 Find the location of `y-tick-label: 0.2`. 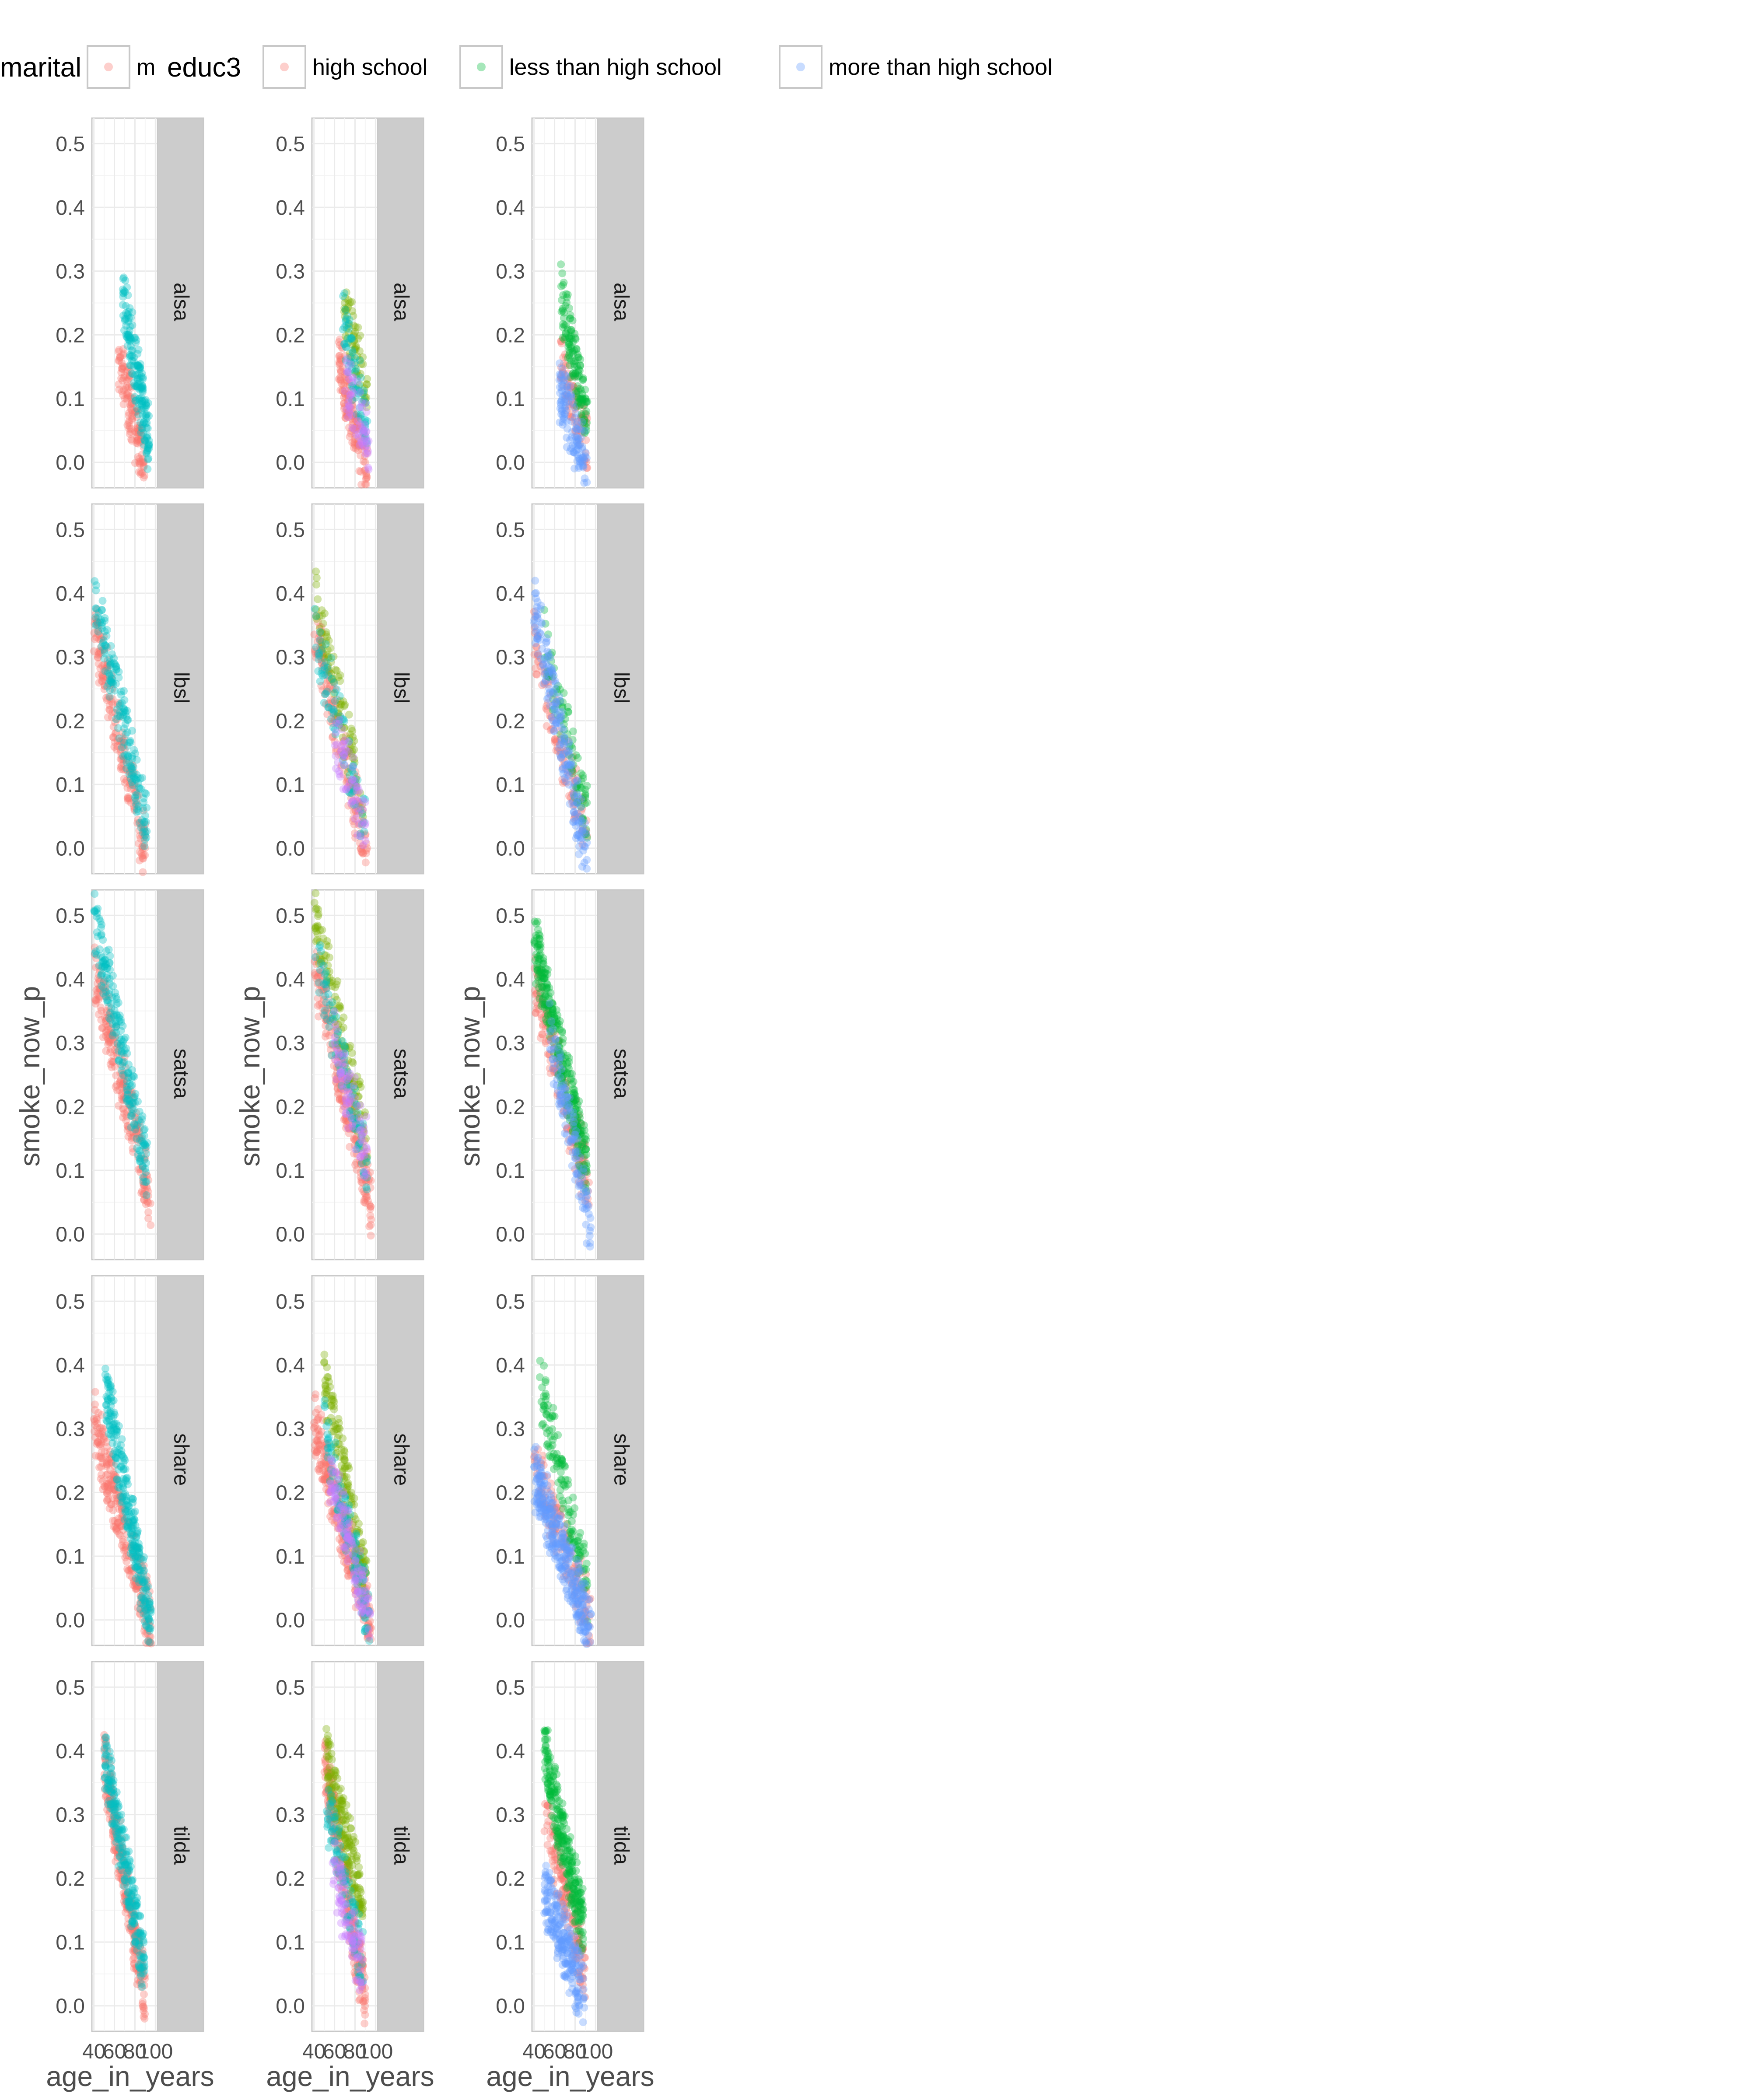

y-tick-label: 0.2 is located at coordinates (510, 721).